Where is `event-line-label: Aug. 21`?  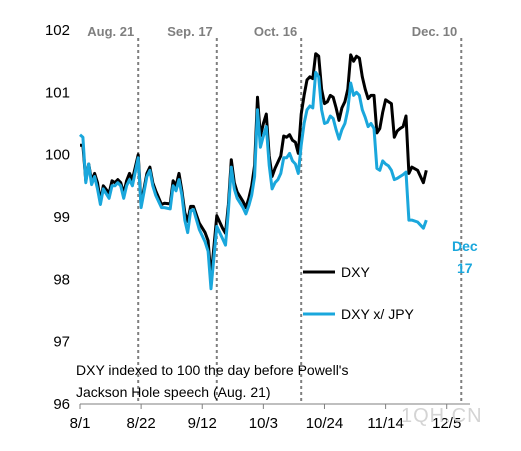
event-line-label: Aug. 21 is located at coordinates (110, 31).